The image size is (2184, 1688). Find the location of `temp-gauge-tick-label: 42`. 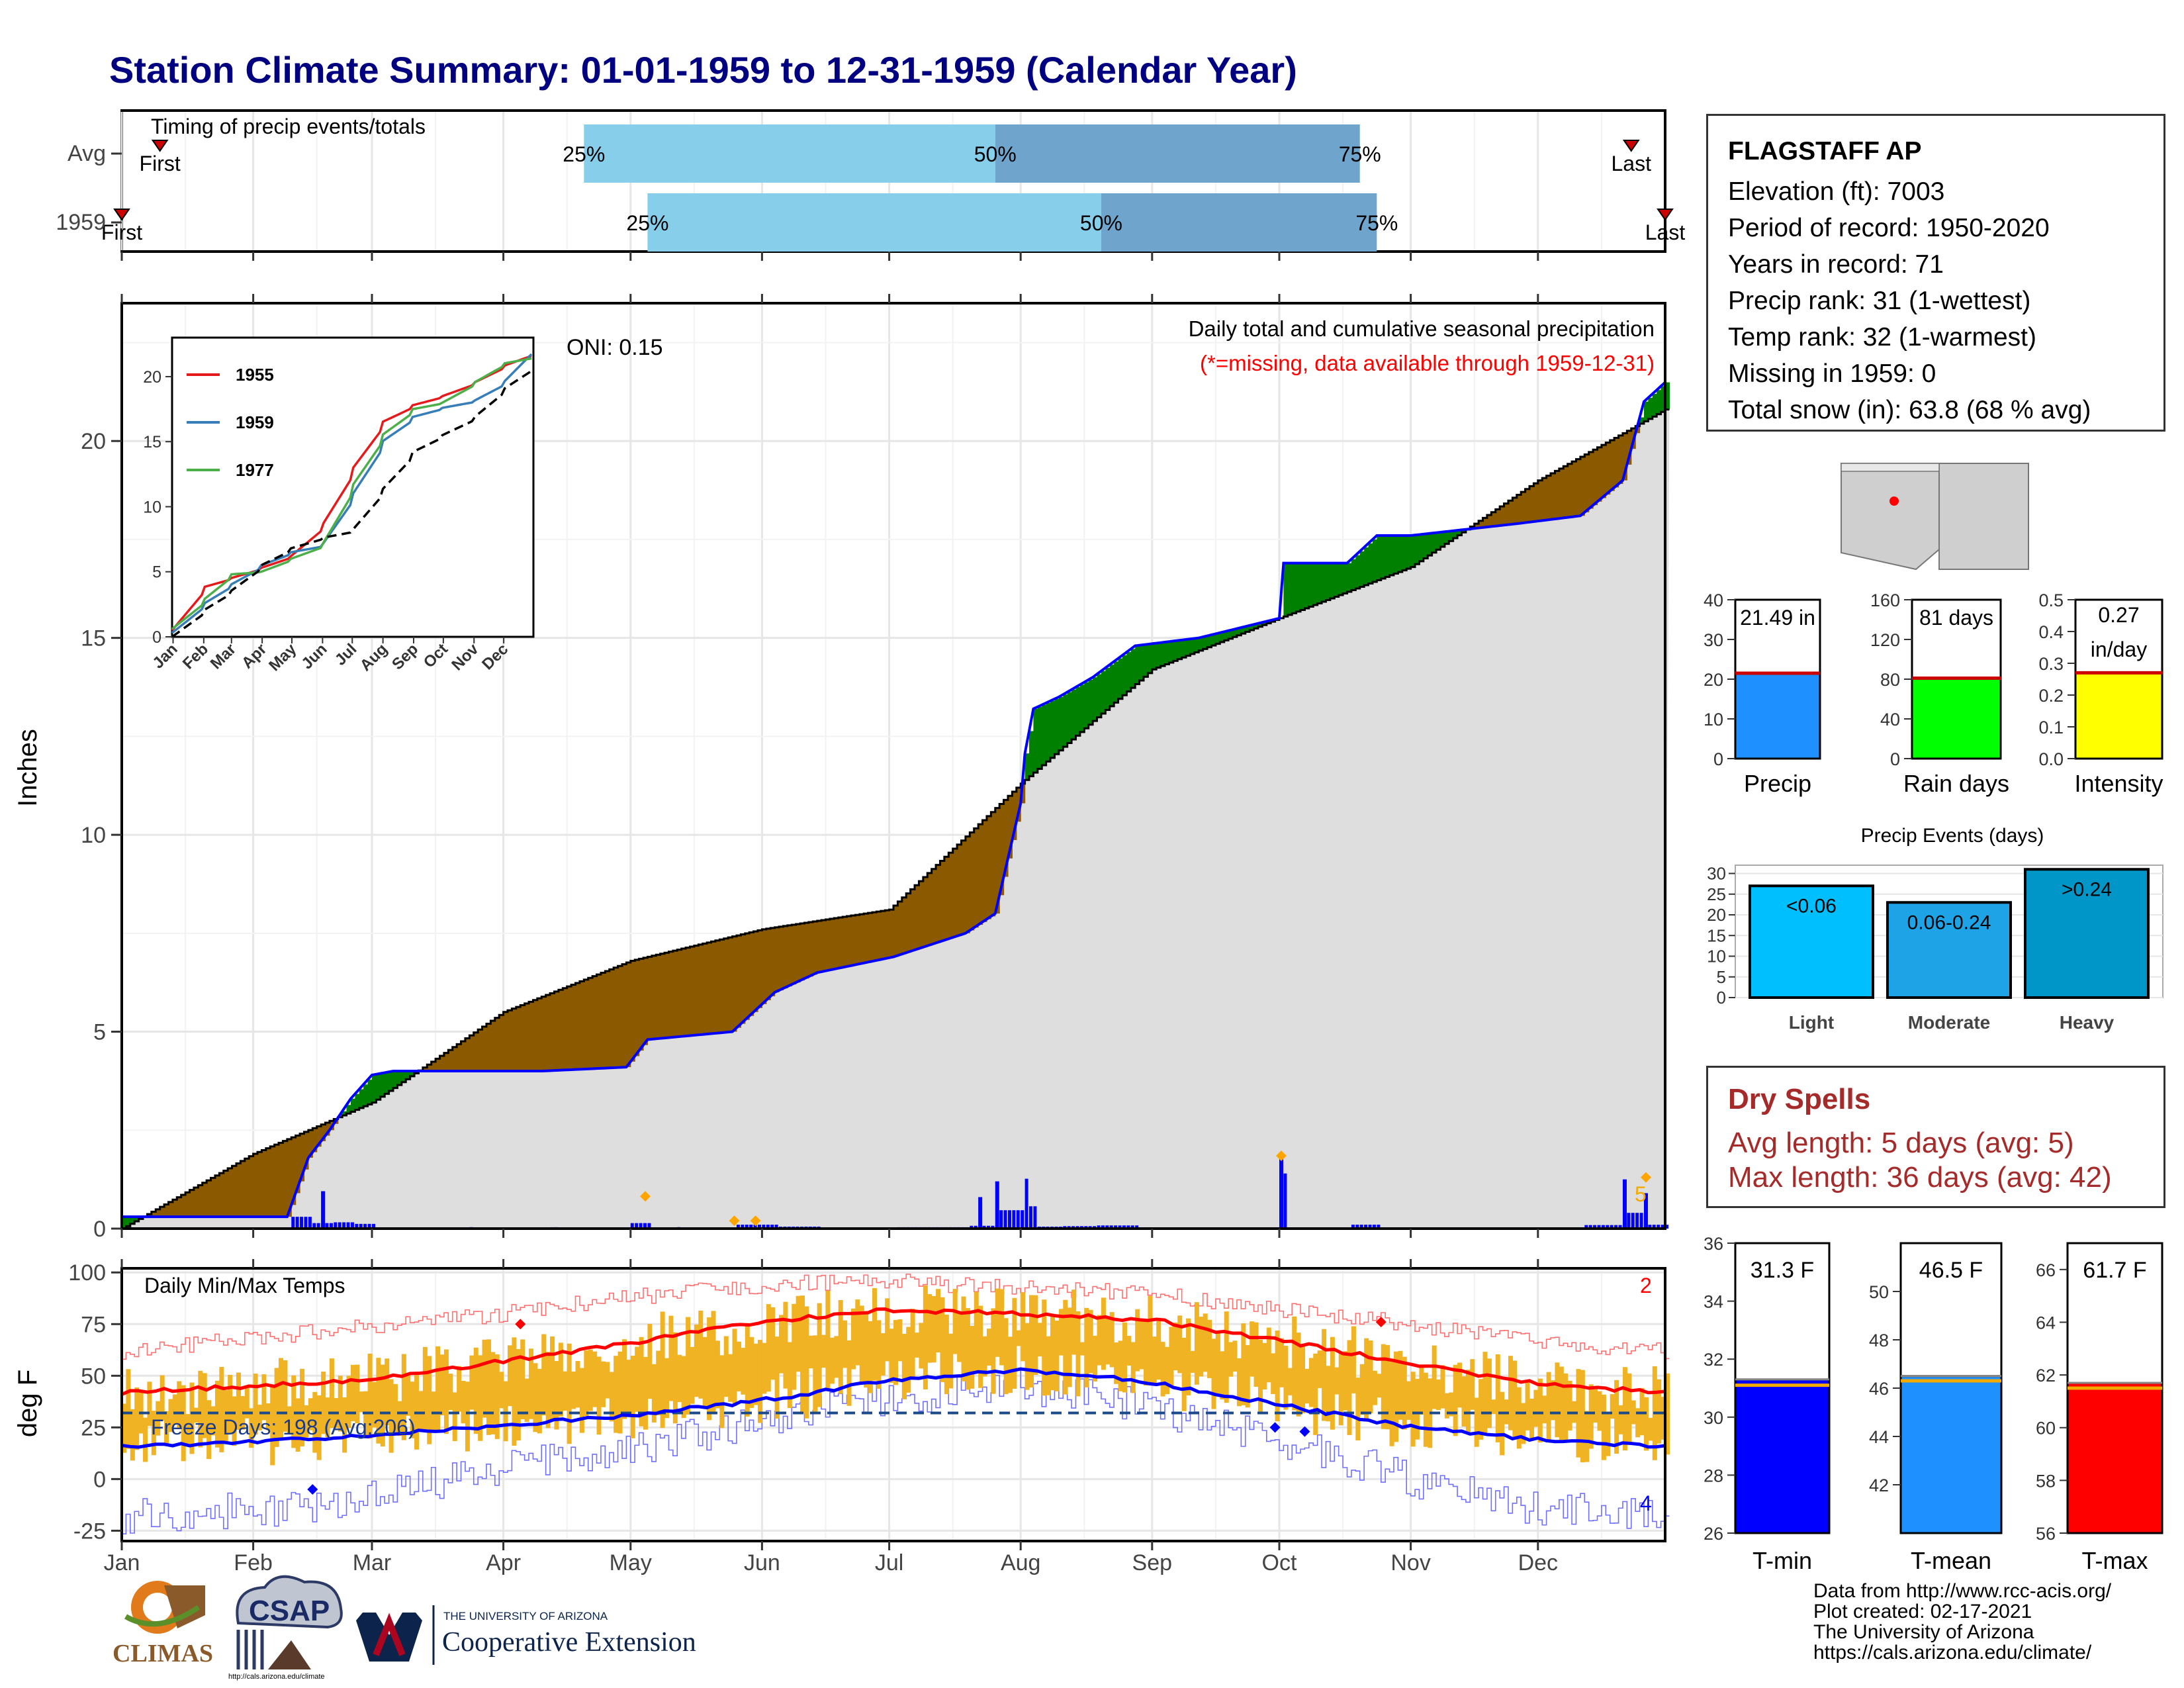

temp-gauge-tick-label: 42 is located at coordinates (1879, 1486).